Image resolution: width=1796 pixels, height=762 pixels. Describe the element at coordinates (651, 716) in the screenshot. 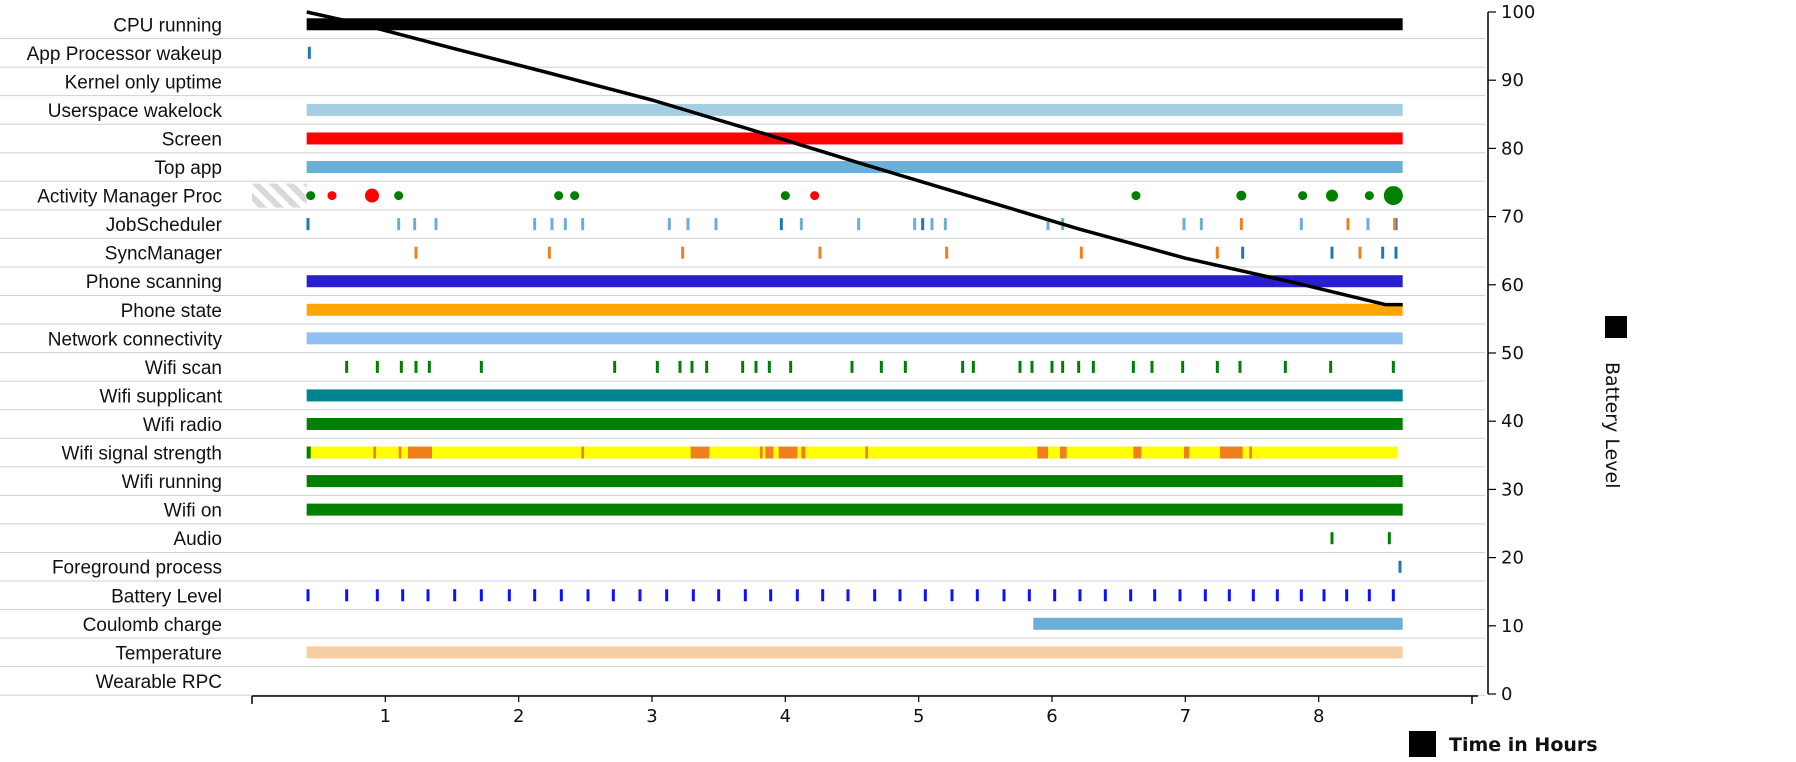

I see `x-tick-label: 3` at that location.